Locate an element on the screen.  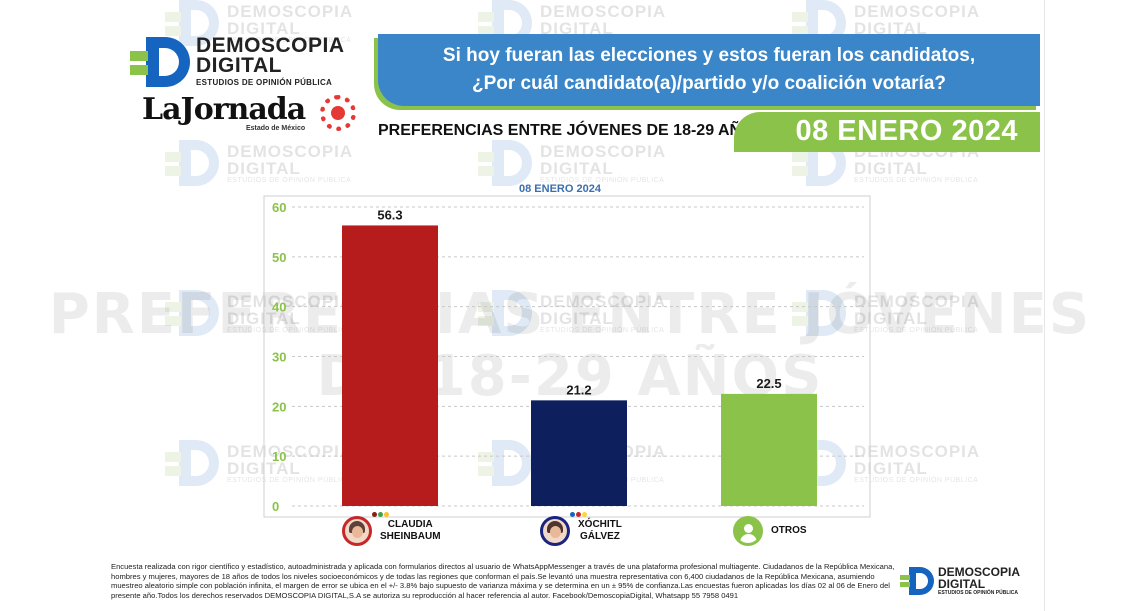
chart-subtitle: PREFERENCIAS ENTRE JÓVENES DE 18-29 AÑOS is located at coordinates (571, 130).